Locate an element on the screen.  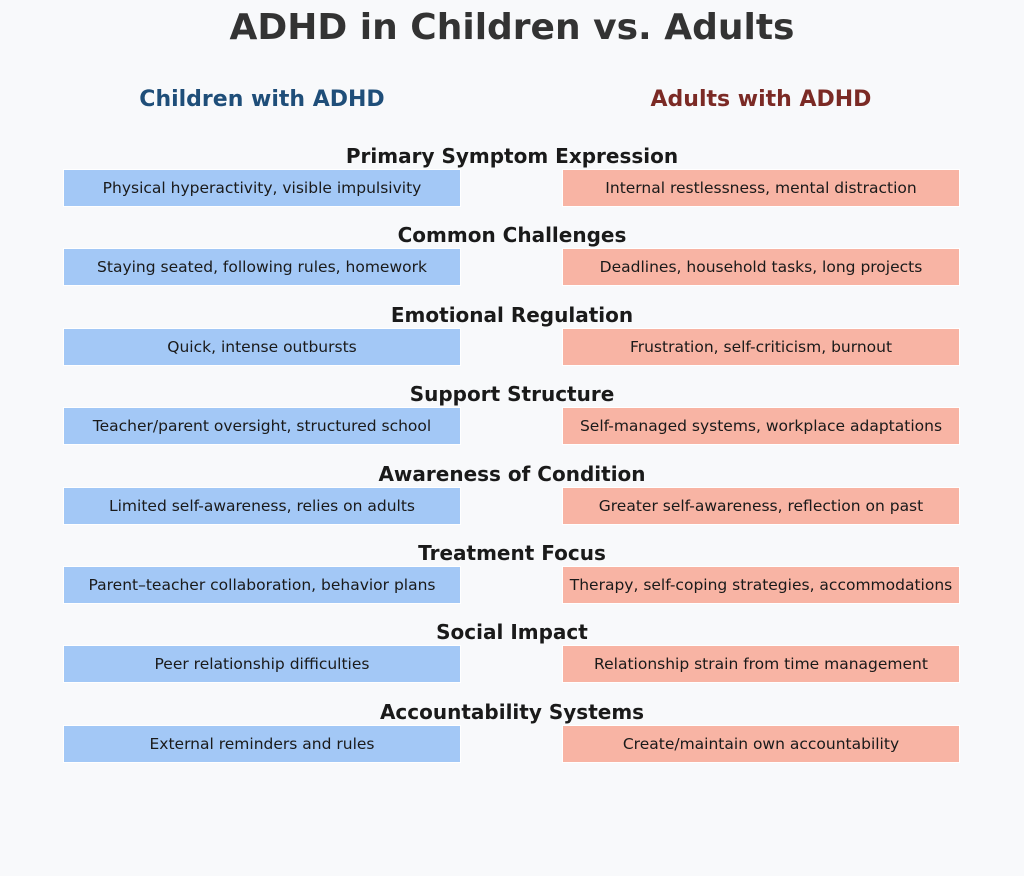
children-cell: Limited self-awareness, relies on adults is located at coordinates (262, 505).